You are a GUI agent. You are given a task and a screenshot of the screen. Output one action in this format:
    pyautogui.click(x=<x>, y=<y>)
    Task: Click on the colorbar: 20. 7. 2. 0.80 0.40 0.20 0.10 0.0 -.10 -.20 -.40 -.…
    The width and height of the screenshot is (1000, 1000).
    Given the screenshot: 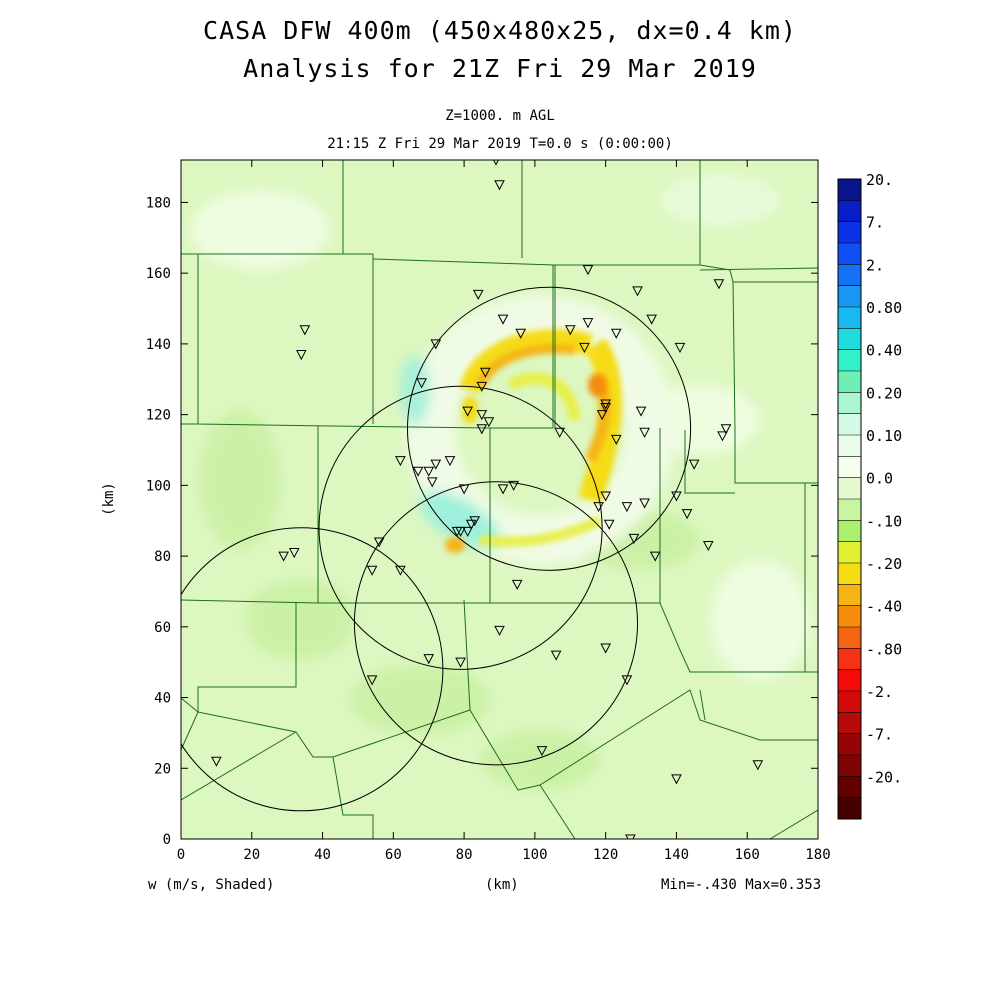 What is the action you would take?
    pyautogui.click(x=869, y=495)
    